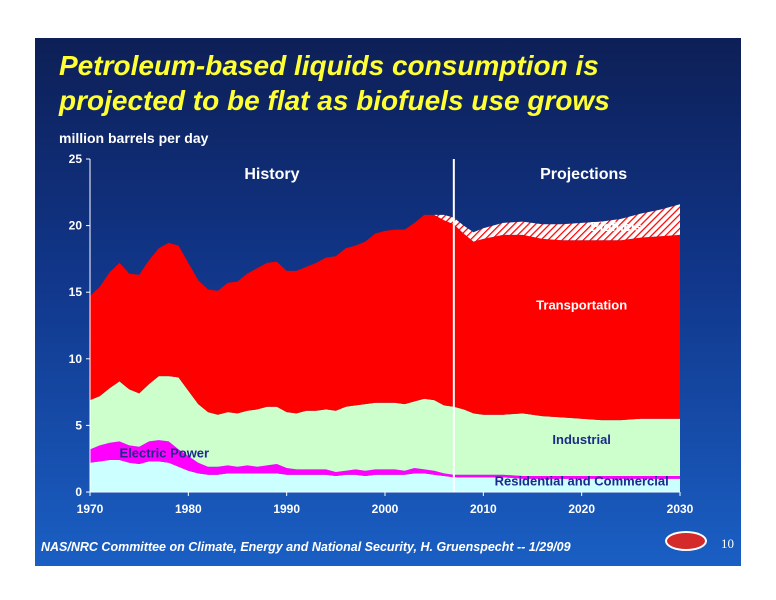 The image size is (776, 600). Describe the element at coordinates (385, 509) in the screenshot. I see `x-tick-label: 2000` at that location.